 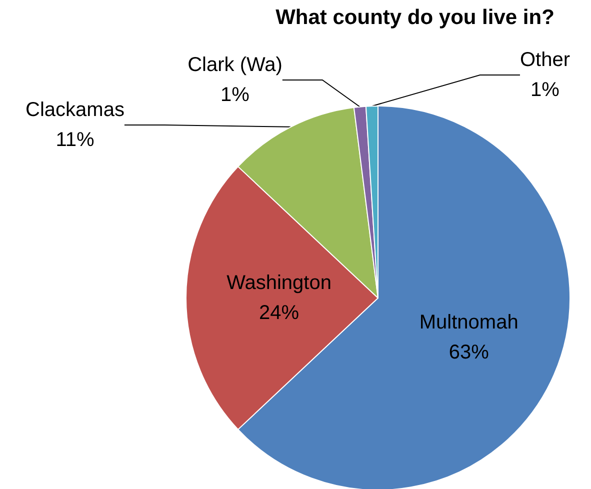 I want to click on data-label: 24%, so click(x=279, y=313).